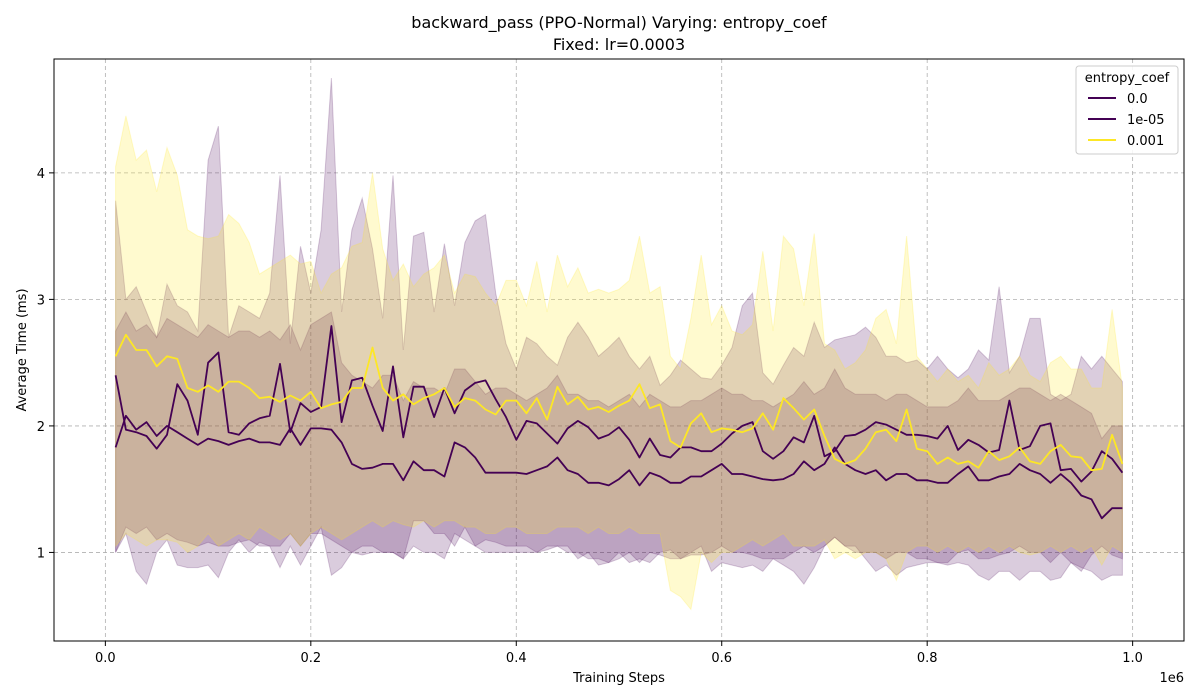 Image resolution: width=1200 pixels, height=700 pixels. What do you see at coordinates (105, 658) in the screenshot?
I see `x-tick-label: 0.0` at bounding box center [105, 658].